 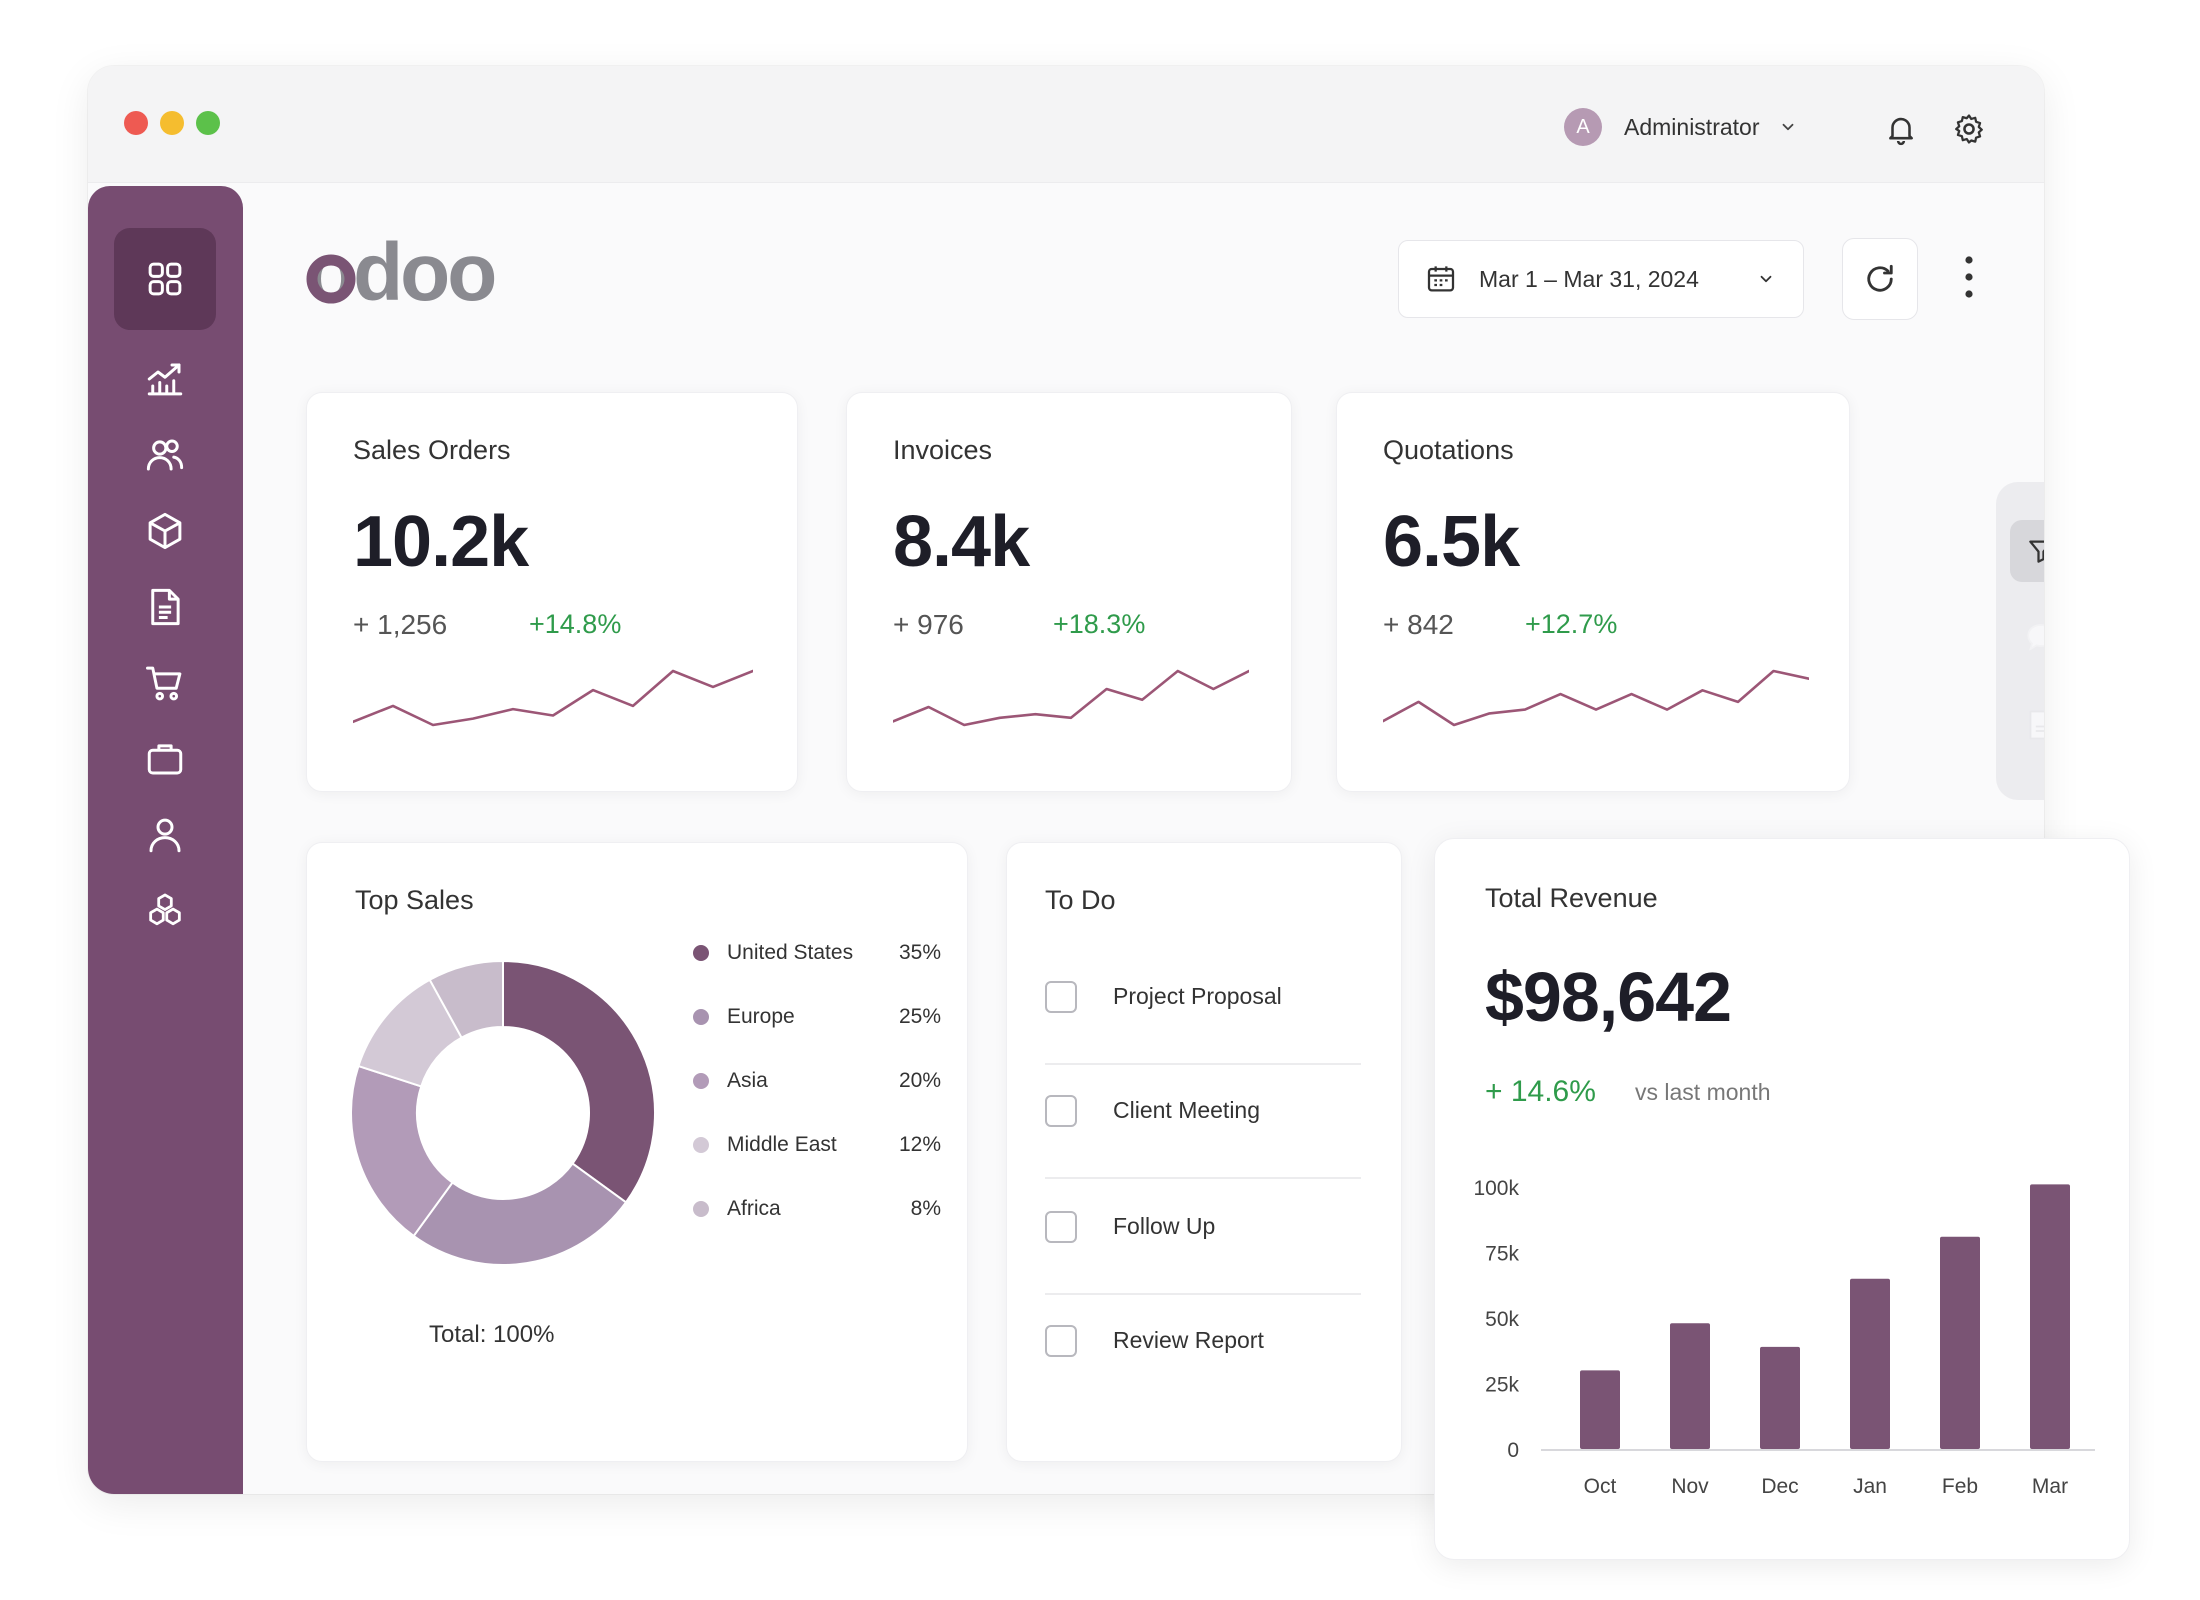 I want to click on kpi-delta: + 842, so click(x=1418, y=624).